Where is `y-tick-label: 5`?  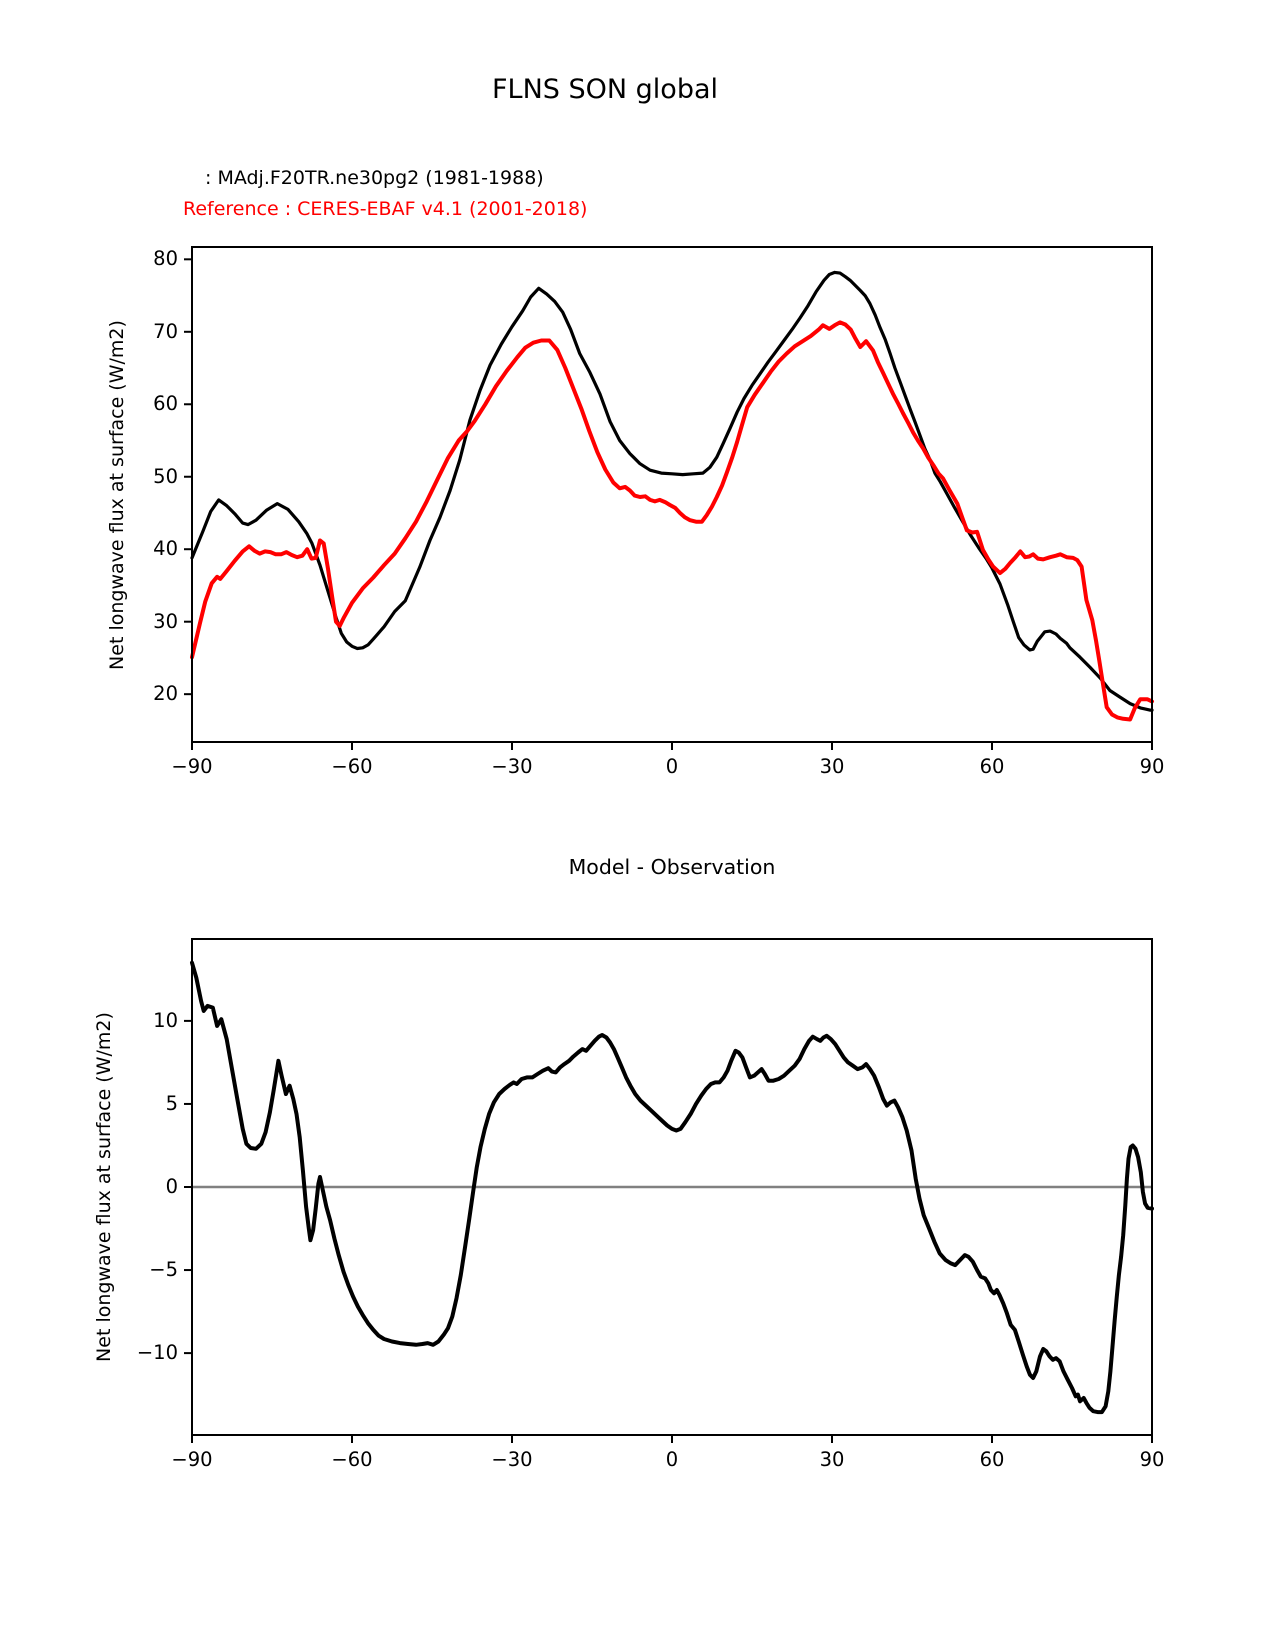 y-tick-label: 5 is located at coordinates (171, 1103).